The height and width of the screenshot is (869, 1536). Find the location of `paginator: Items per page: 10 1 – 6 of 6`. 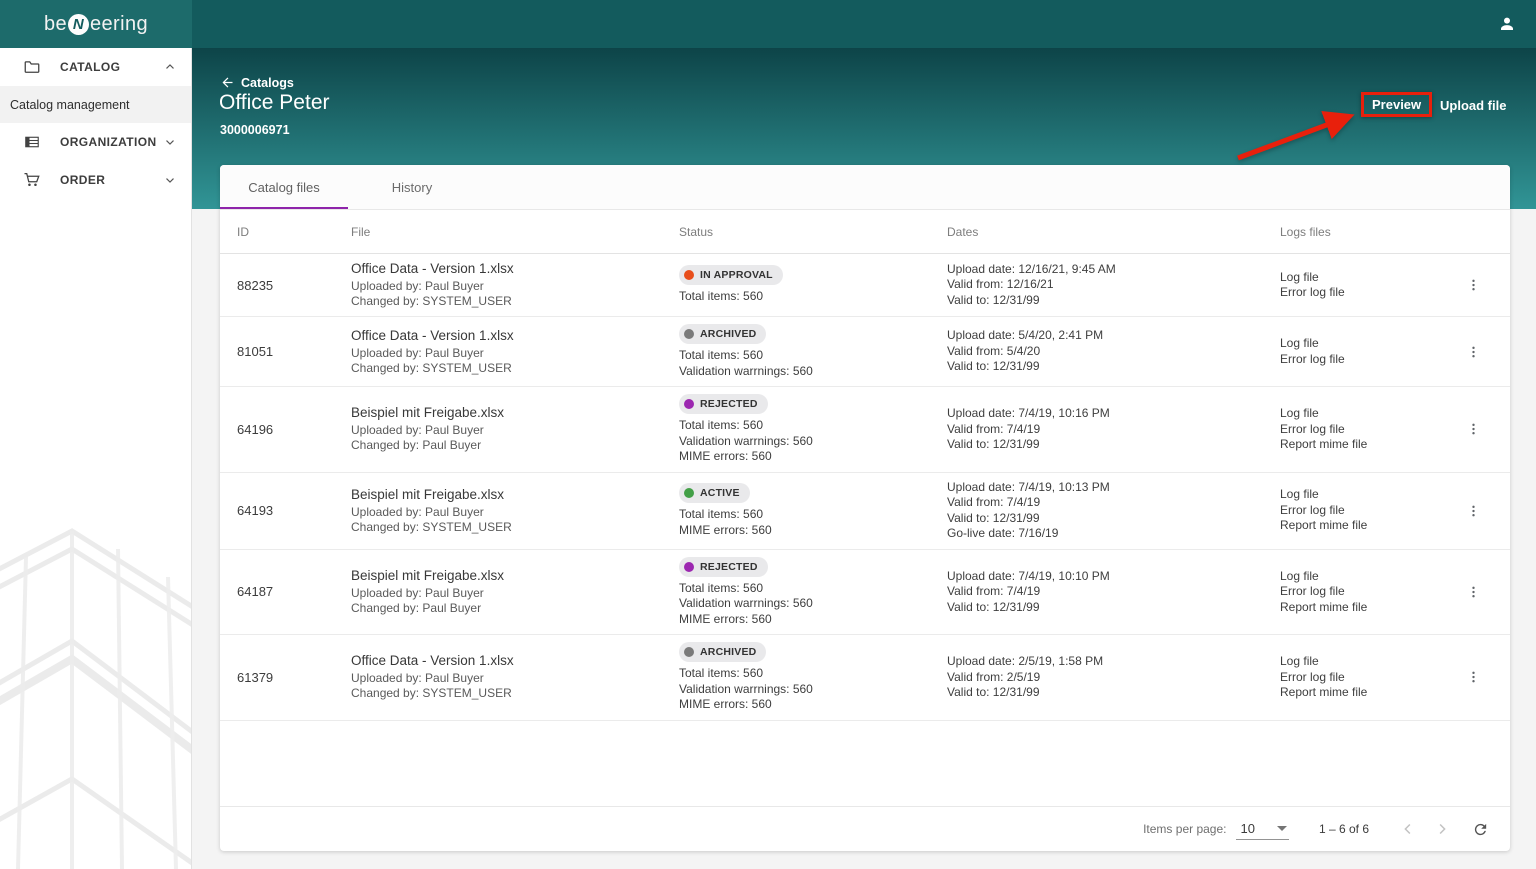

paginator: Items per page: 10 1 – 6 of 6 is located at coordinates (865, 828).